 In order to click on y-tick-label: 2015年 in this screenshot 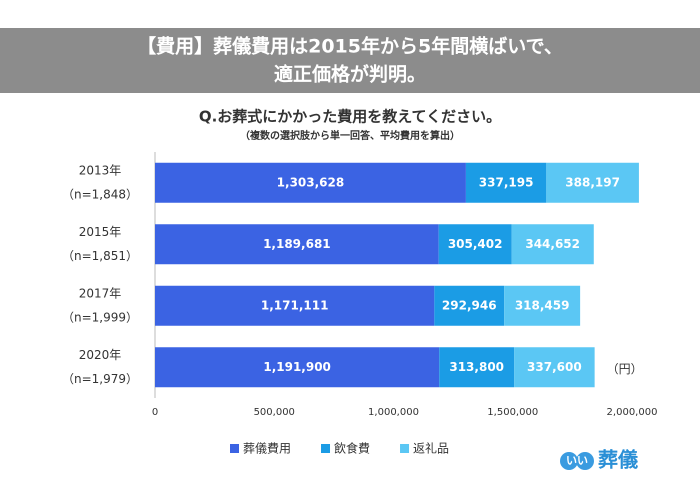, I will do `click(100, 232)`.